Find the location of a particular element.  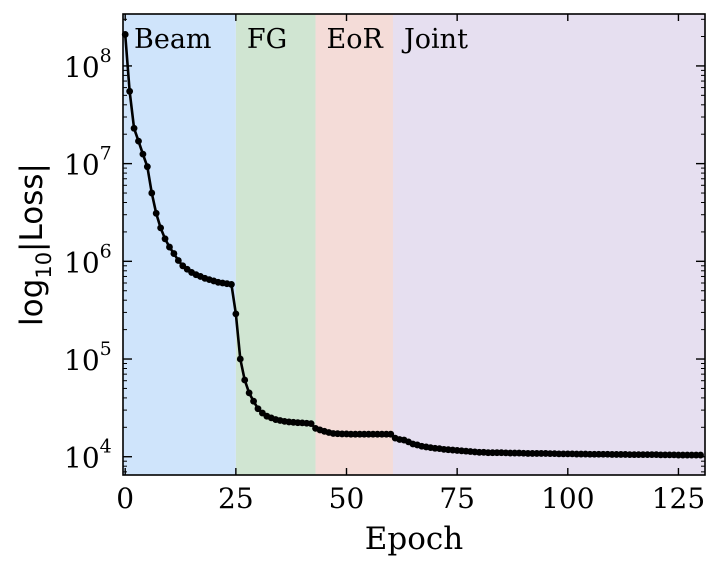

x-tick-label: 25 is located at coordinates (236, 498).